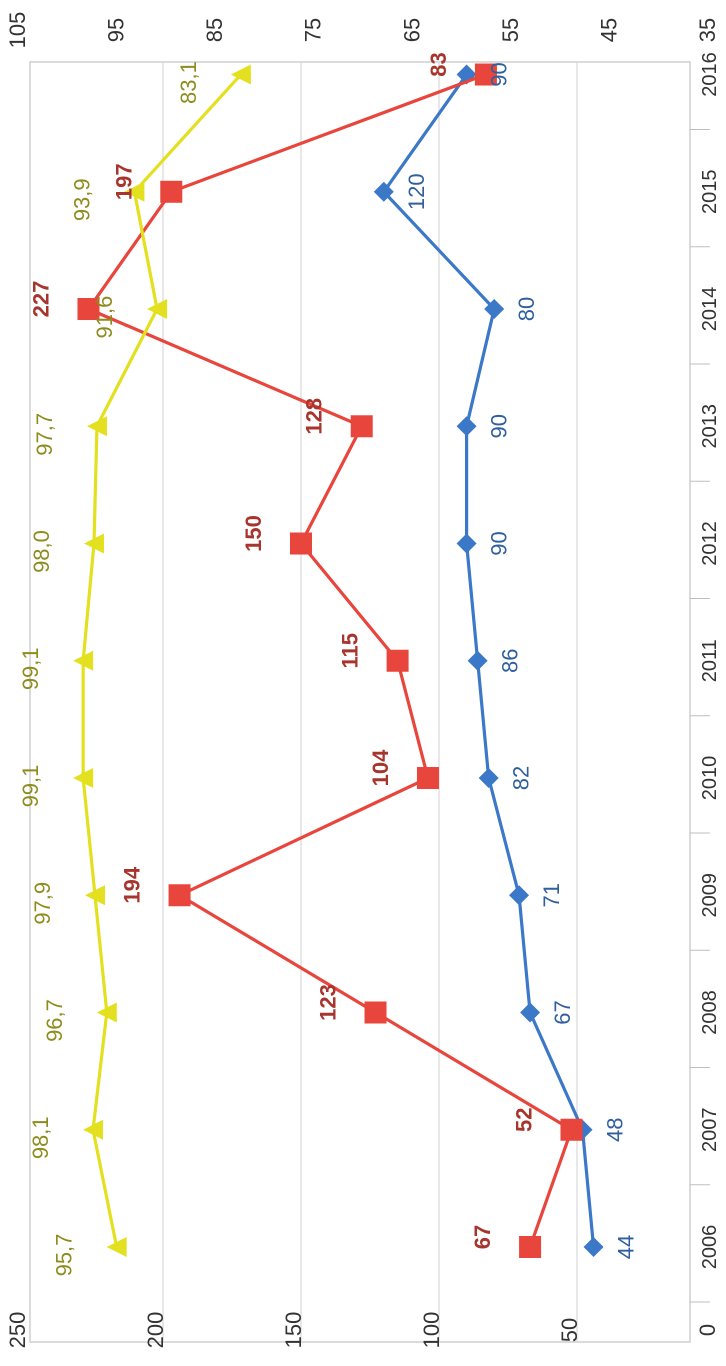  Describe the element at coordinates (41, 551) in the screenshot. I see `data-label: 98,0` at that location.